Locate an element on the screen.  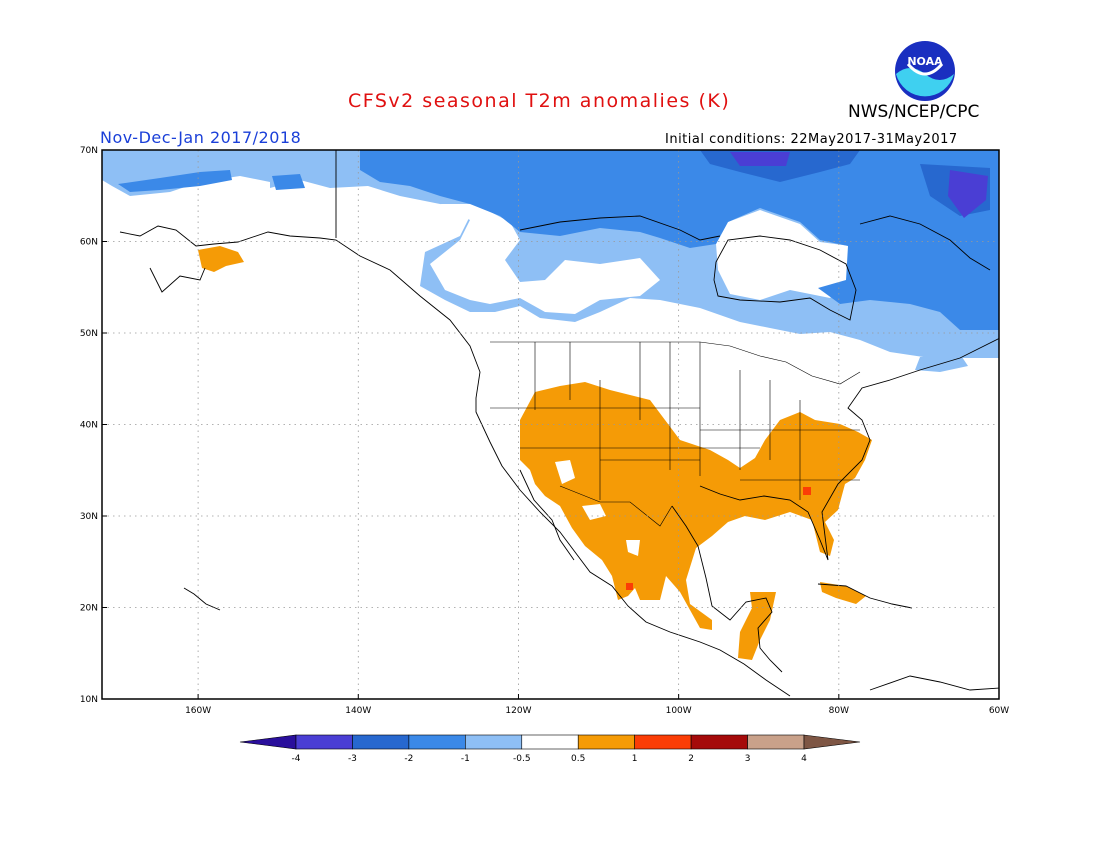
lon-tick-label: 160W is located at coordinates (198, 711).